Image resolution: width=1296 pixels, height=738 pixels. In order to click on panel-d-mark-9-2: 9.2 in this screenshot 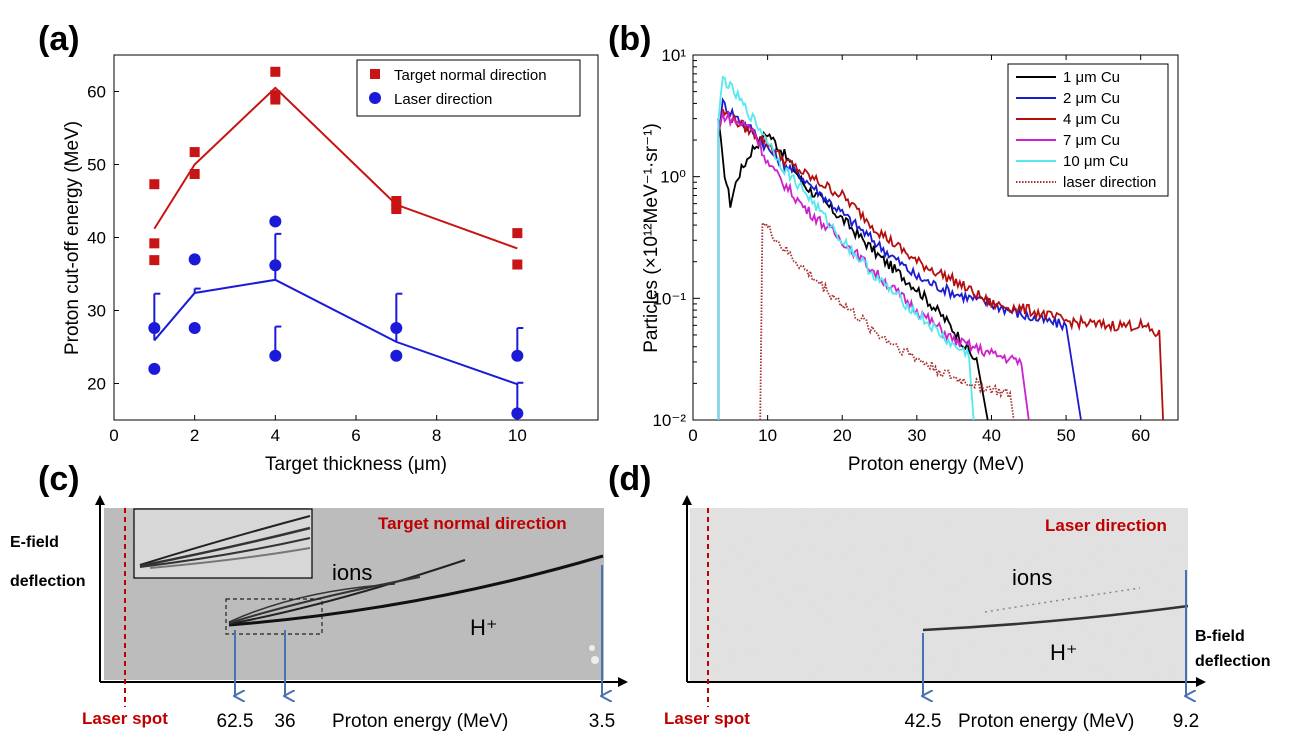, I will do `click(1186, 721)`.